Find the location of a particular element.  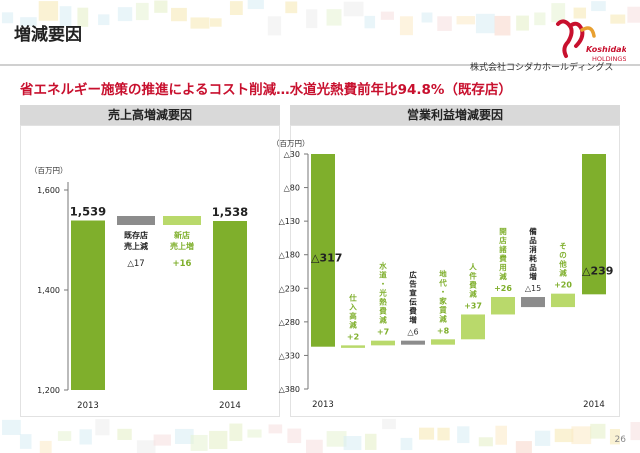

sales-legend-label: 新店 is located at coordinates (182, 235).